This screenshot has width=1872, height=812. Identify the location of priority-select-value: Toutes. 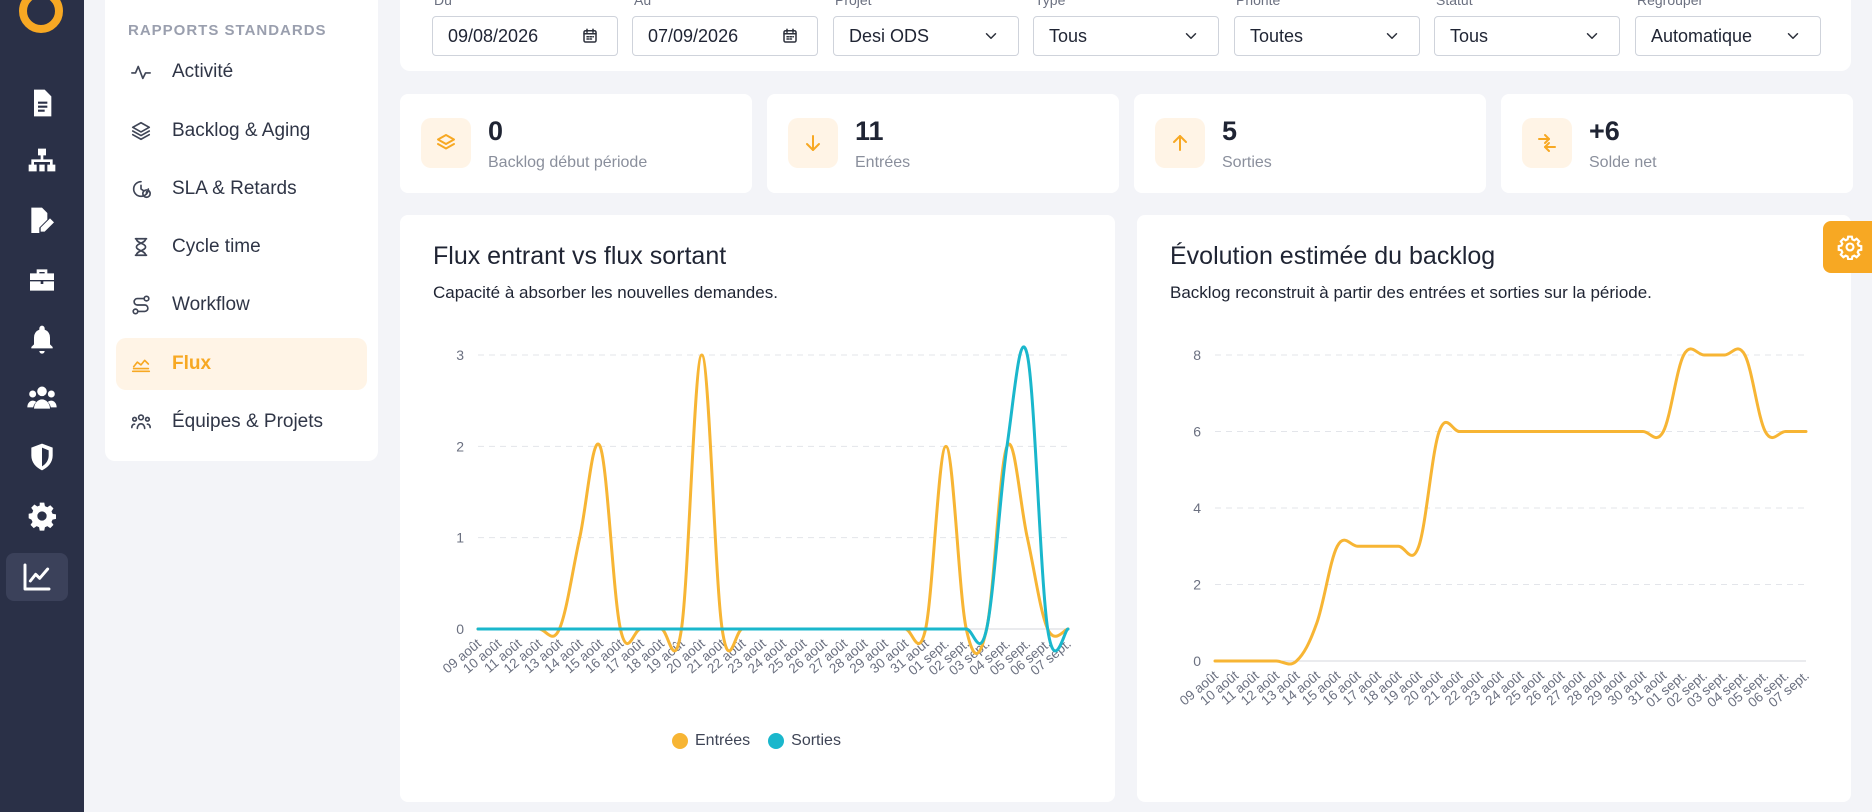
(1277, 35).